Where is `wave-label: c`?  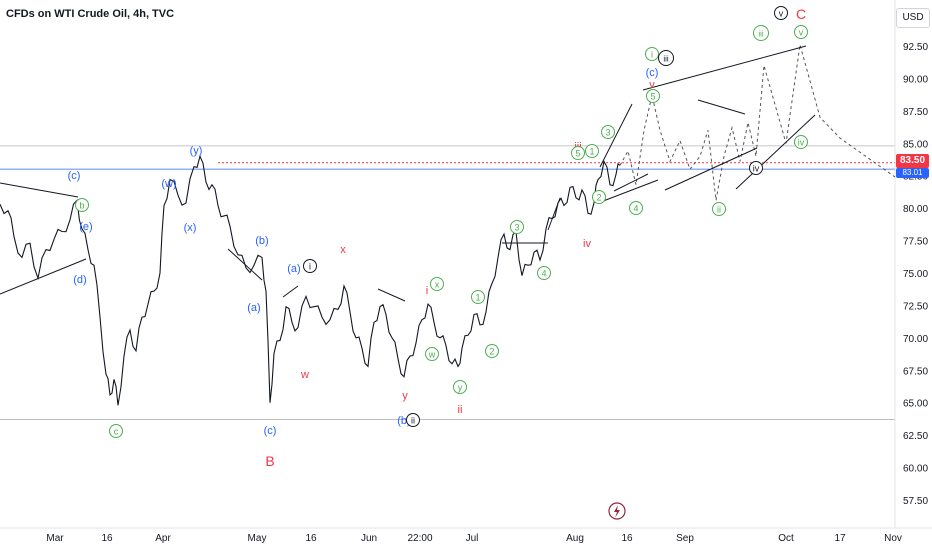 wave-label: c is located at coordinates (116, 431).